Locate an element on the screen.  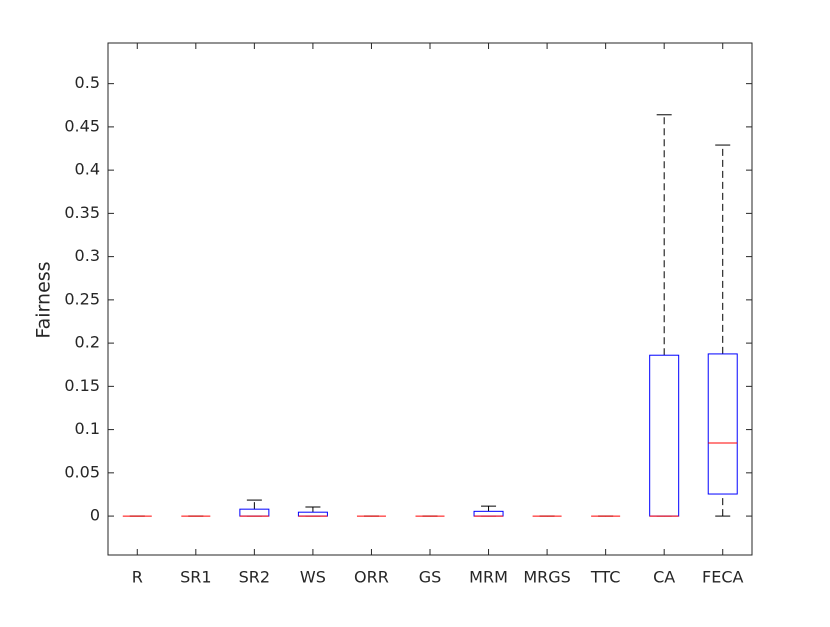
y-tick-label: 0.5 is located at coordinates (87, 82).